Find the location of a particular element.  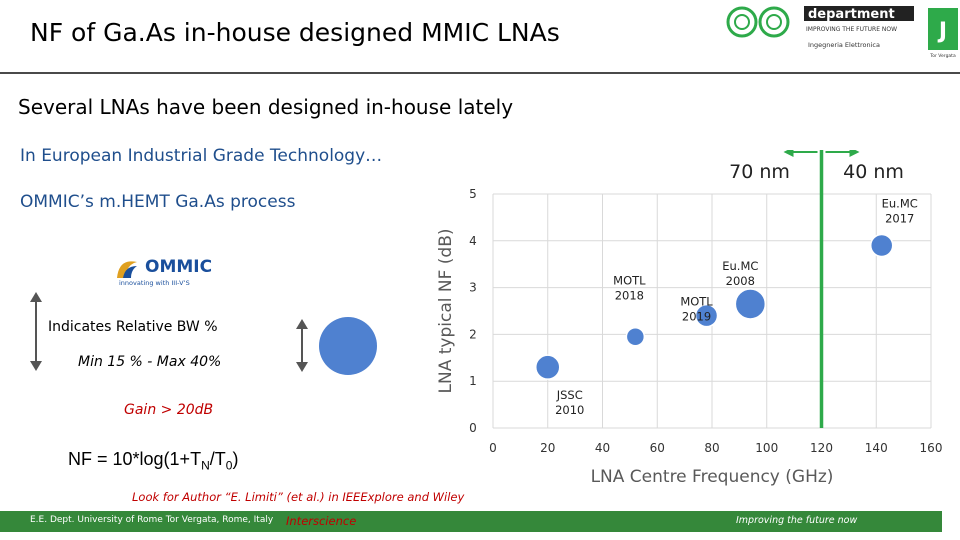

y-tick-label: 5 is located at coordinates (473, 194).